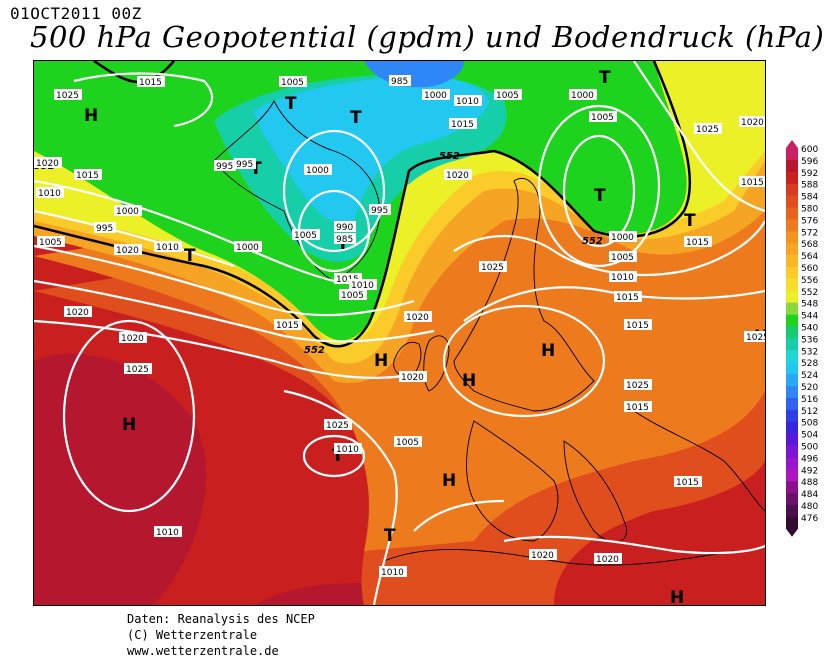 This screenshot has width=833, height=668. What do you see at coordinates (449, 156) in the screenshot?
I see `contour-552-label: 552` at bounding box center [449, 156].